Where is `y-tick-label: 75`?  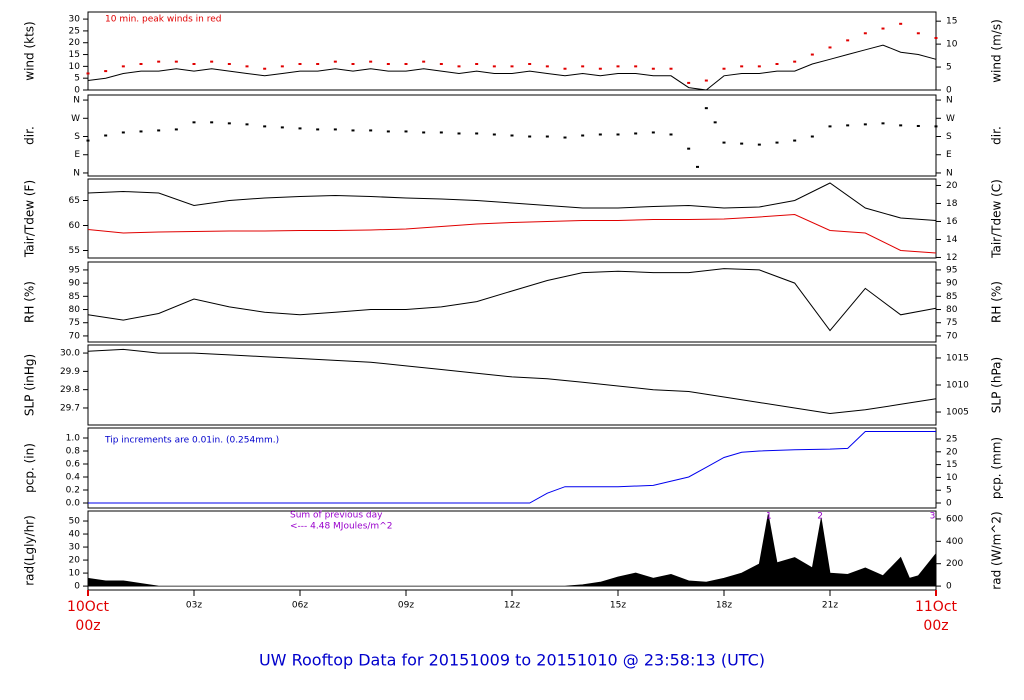 y-tick-label: 75 is located at coordinates (74, 323).